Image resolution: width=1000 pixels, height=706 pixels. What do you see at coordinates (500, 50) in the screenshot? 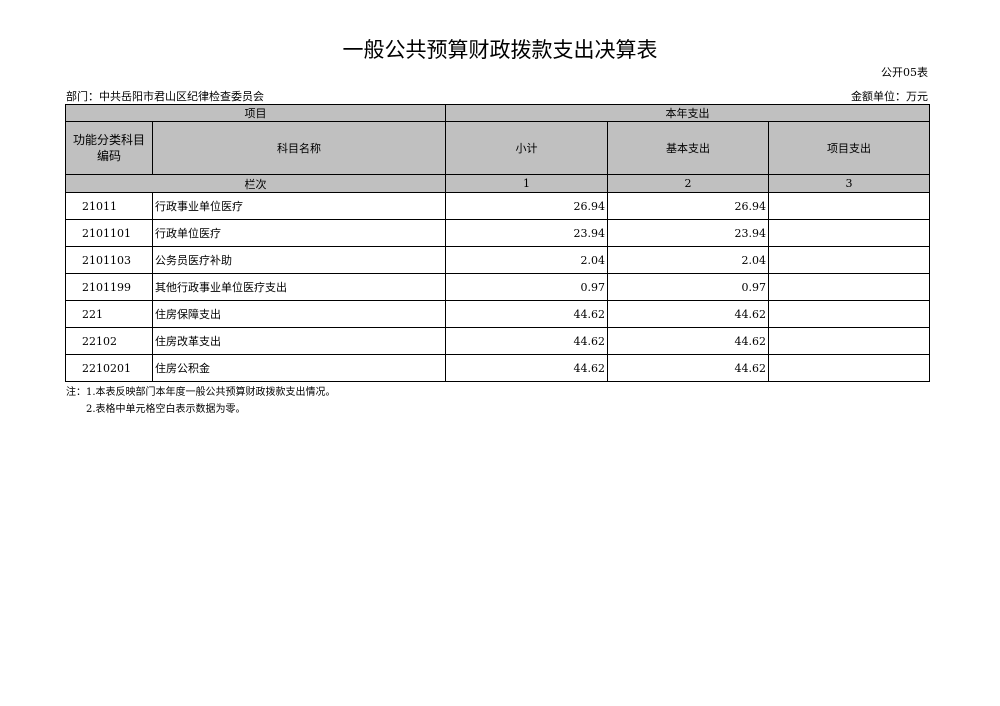
I see `page-title: 一般公共预算财政拨款支出决算表` at bounding box center [500, 50].